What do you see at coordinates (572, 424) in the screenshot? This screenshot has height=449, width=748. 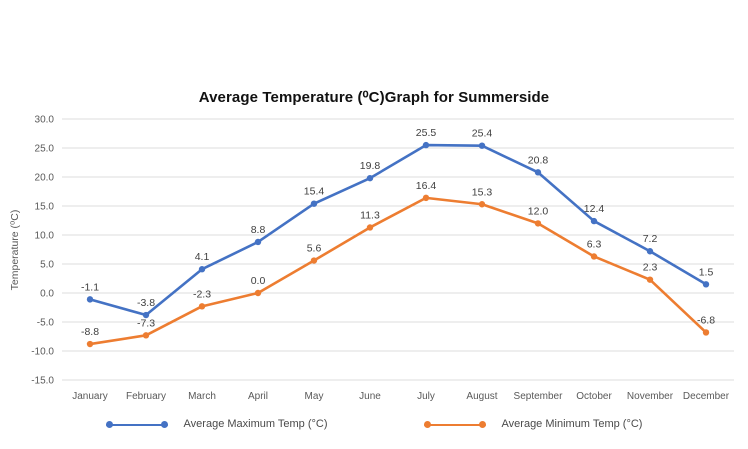 I see `legend-label-min-temp: Average Minimum Temp (°C)` at bounding box center [572, 424].